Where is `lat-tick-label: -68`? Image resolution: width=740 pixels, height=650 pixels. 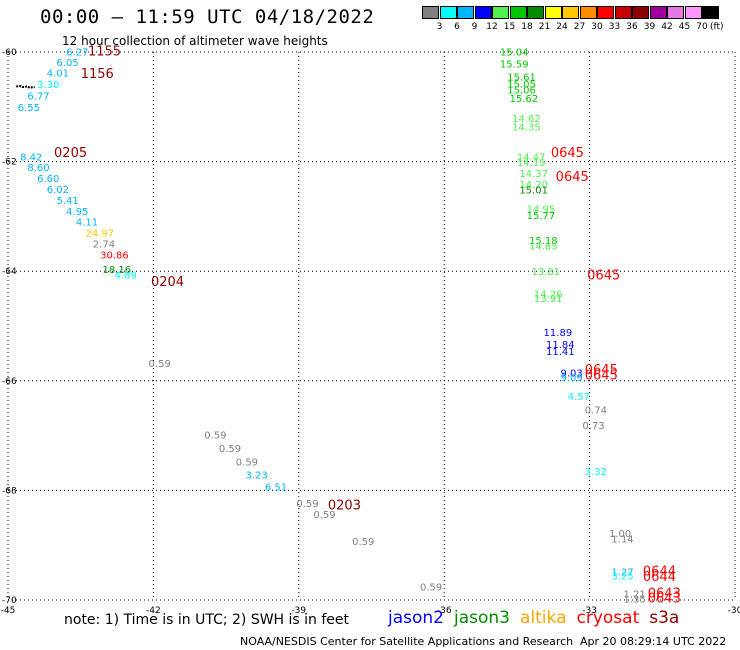 lat-tick-label: -68 is located at coordinates (9, 491).